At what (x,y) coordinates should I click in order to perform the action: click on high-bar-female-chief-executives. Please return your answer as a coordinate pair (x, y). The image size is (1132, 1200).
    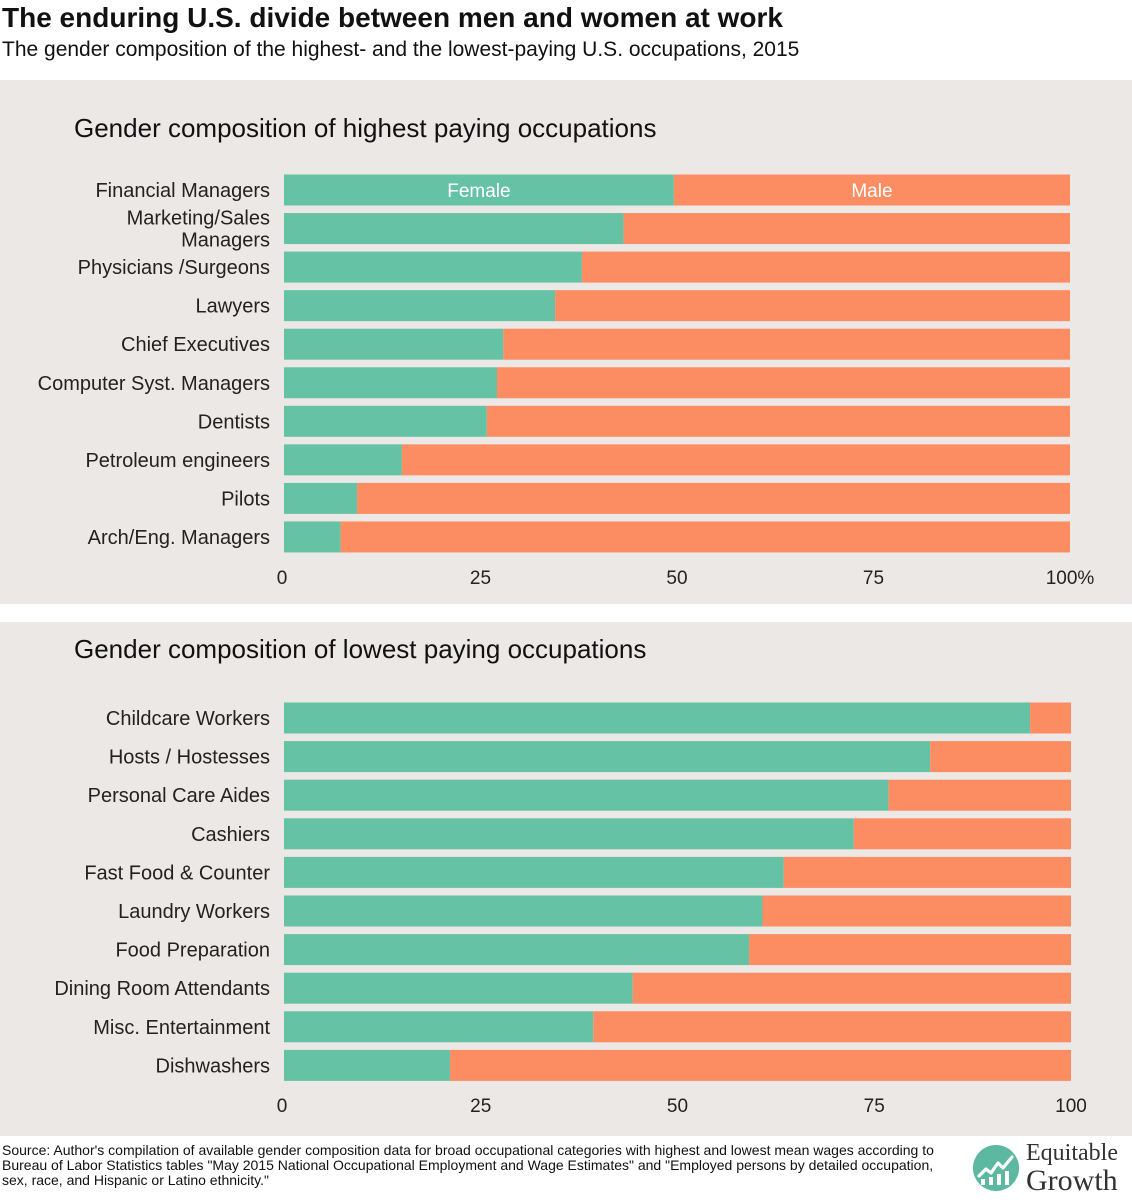
    Looking at the image, I should click on (394, 344).